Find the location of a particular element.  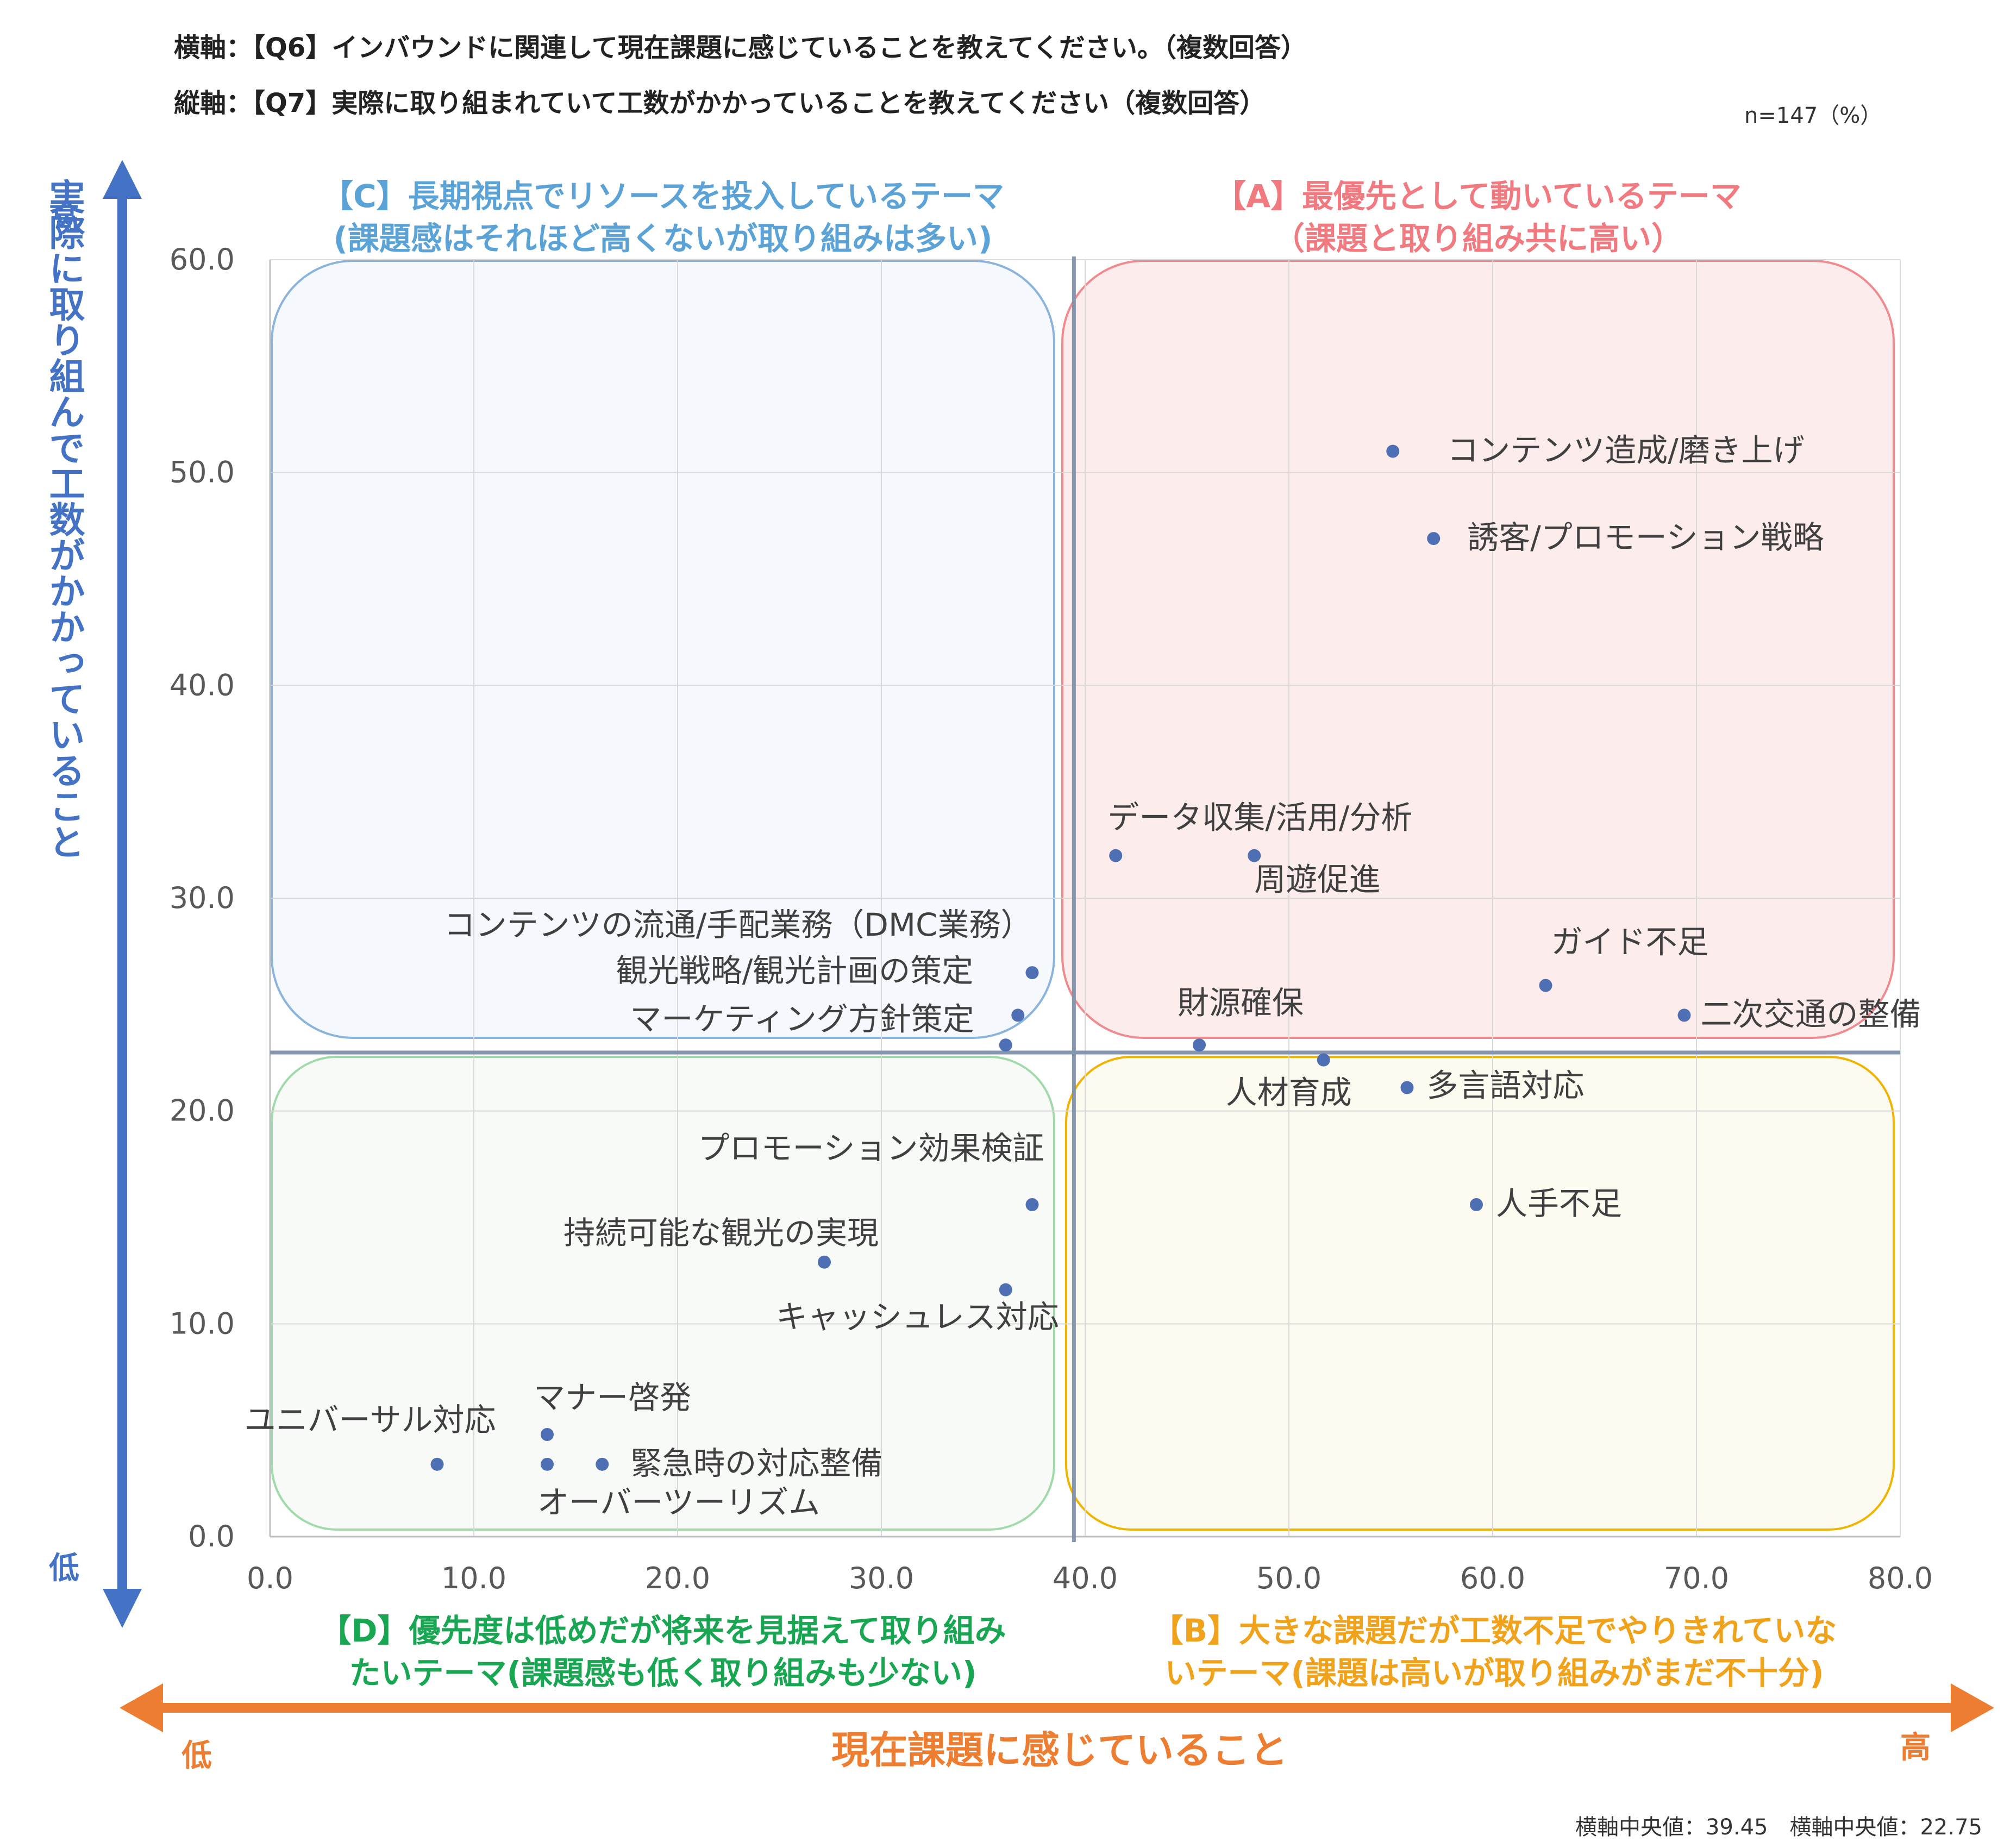

x-tick-label: 80.0 is located at coordinates (1901, 1578).